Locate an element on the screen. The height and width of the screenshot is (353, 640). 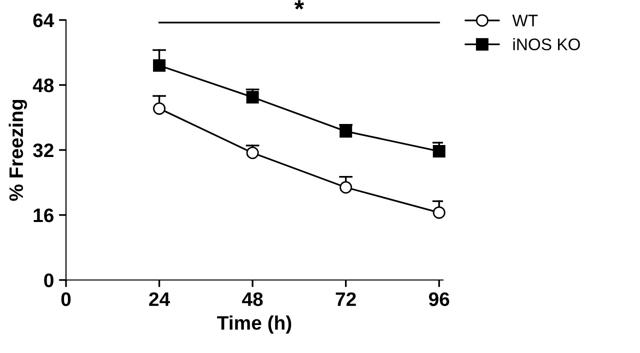
x-tick-label: 96 is located at coordinates (439, 299).